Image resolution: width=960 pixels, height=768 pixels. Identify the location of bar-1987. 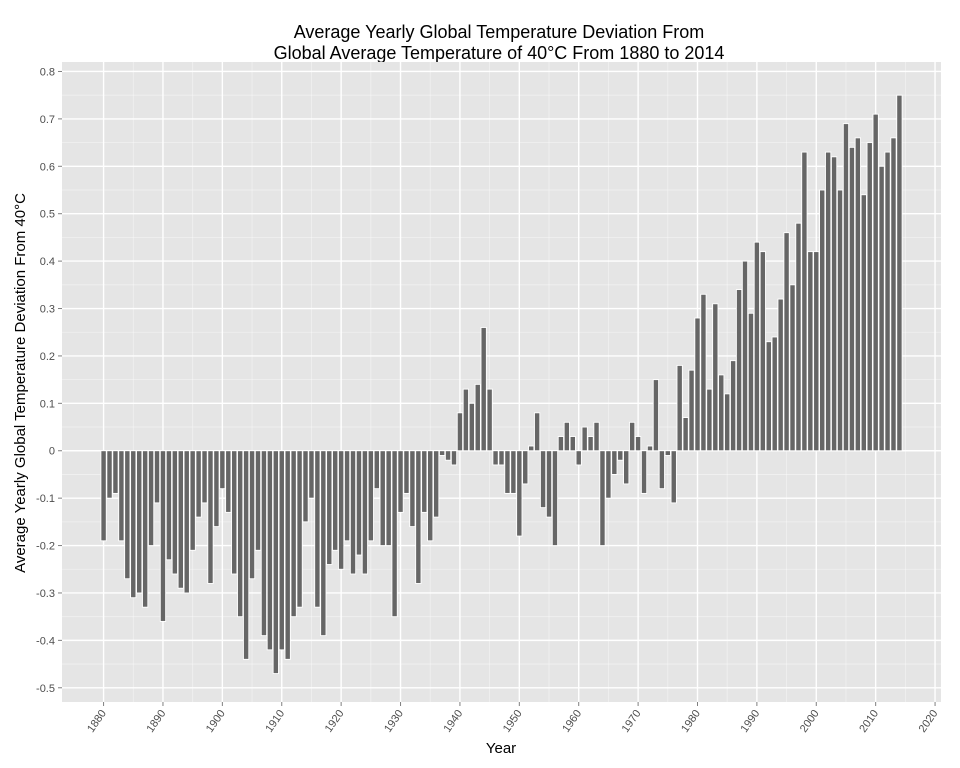
(739, 370).